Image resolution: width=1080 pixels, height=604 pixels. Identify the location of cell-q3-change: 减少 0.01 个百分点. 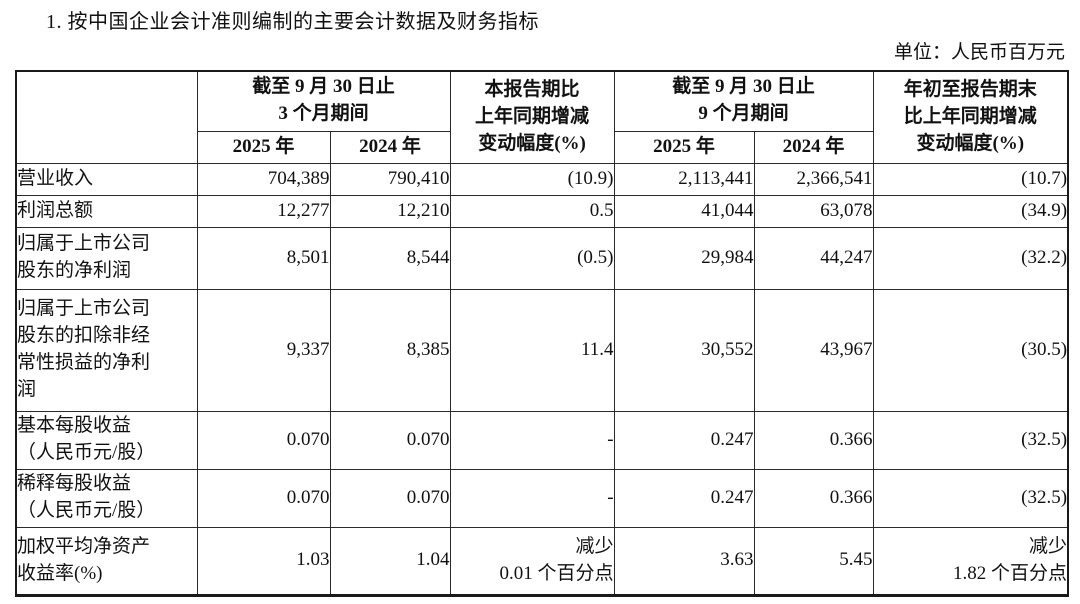
(532, 561).